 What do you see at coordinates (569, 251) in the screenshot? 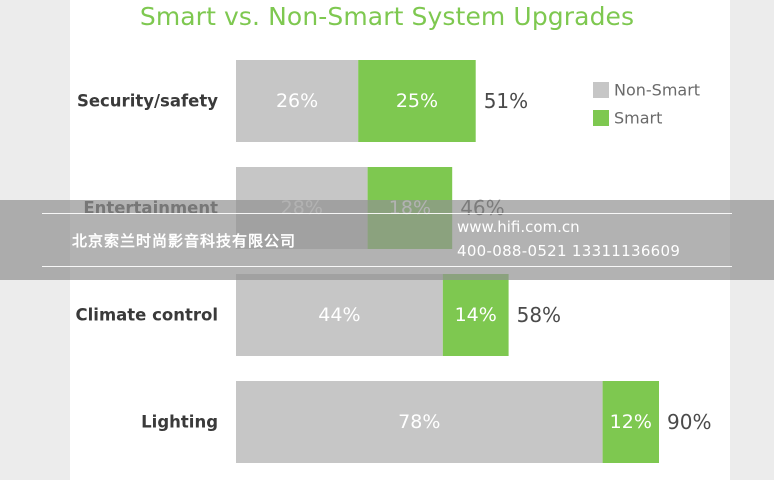
I see `watermark-phone: 400-088-0521 13311136609` at bounding box center [569, 251].